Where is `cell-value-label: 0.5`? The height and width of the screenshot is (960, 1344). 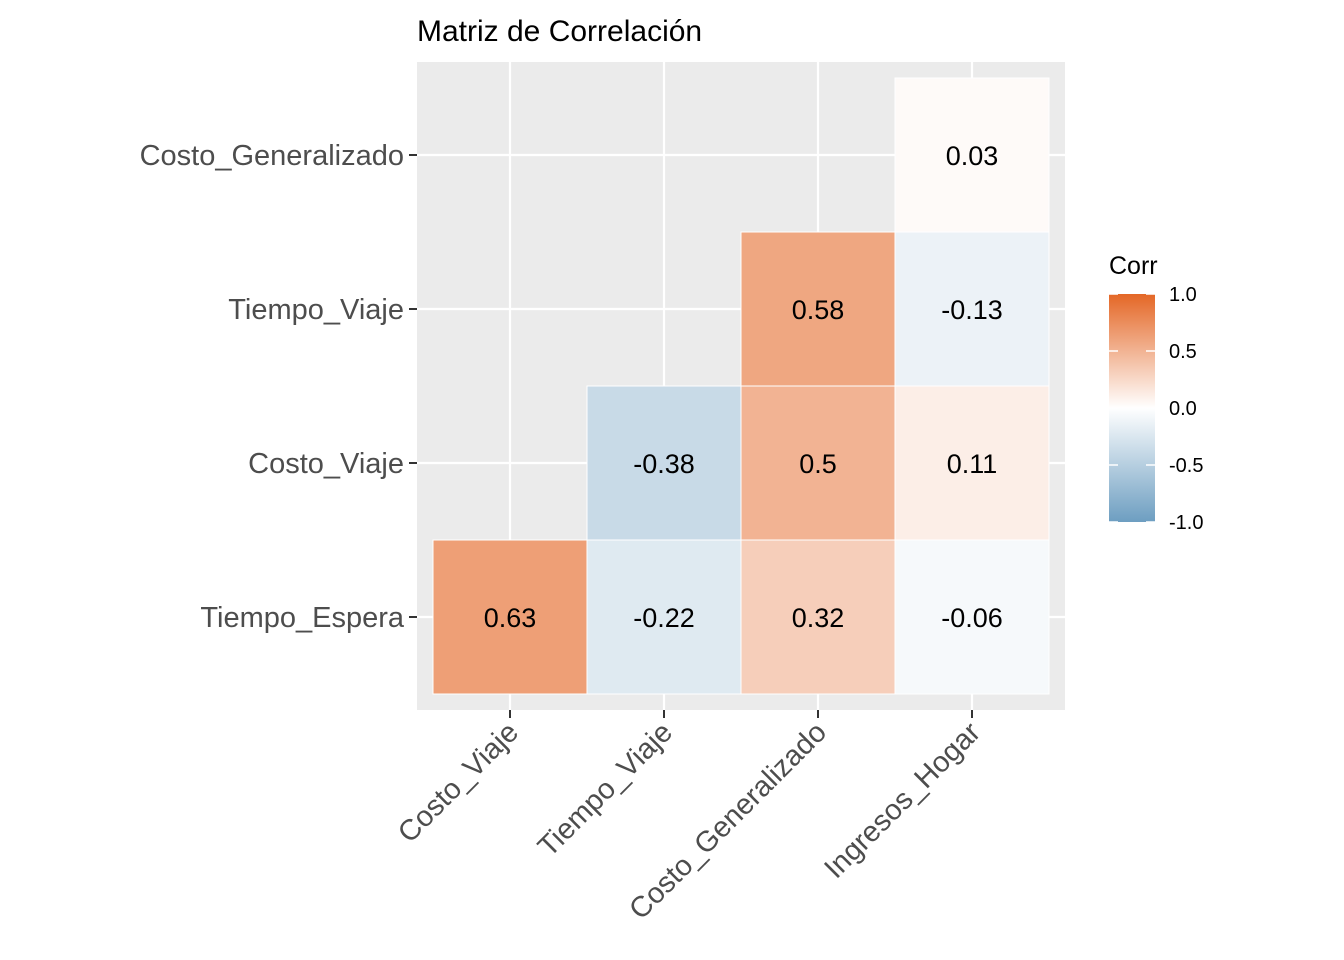 cell-value-label: 0.5 is located at coordinates (818, 464).